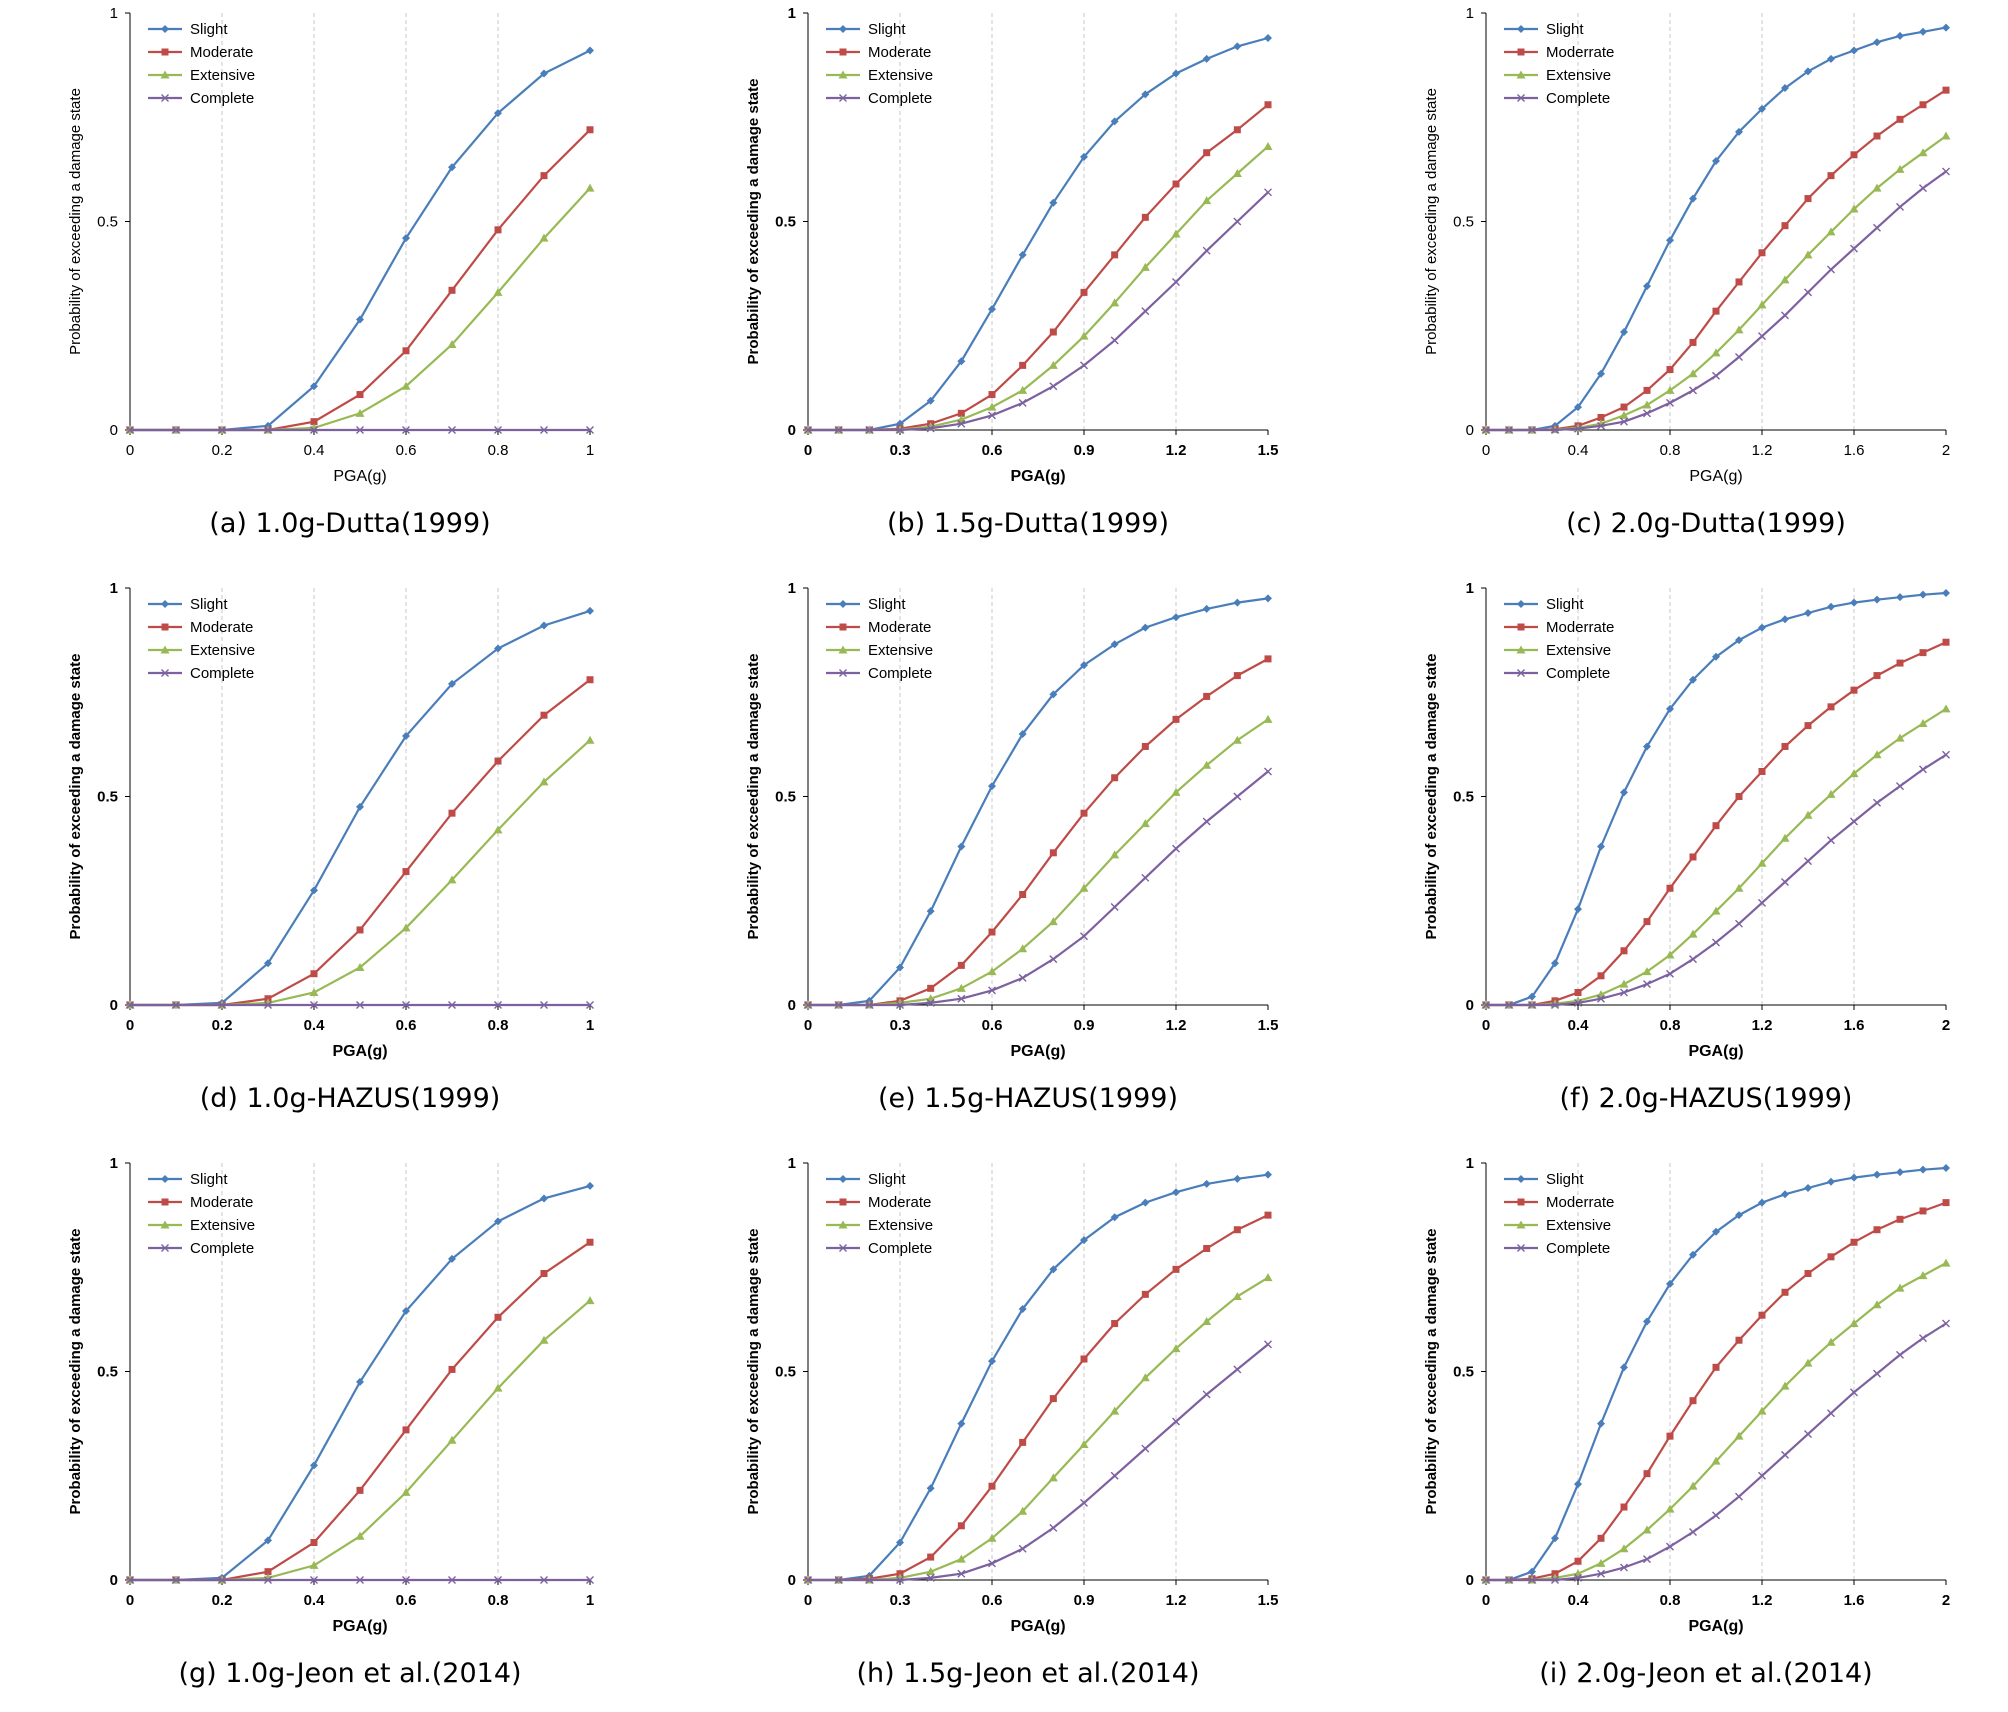  What do you see at coordinates (1706, 1673) in the screenshot?
I see `panel-caption: (i) 2.0g-Jeon et al.(2014)` at bounding box center [1706, 1673].